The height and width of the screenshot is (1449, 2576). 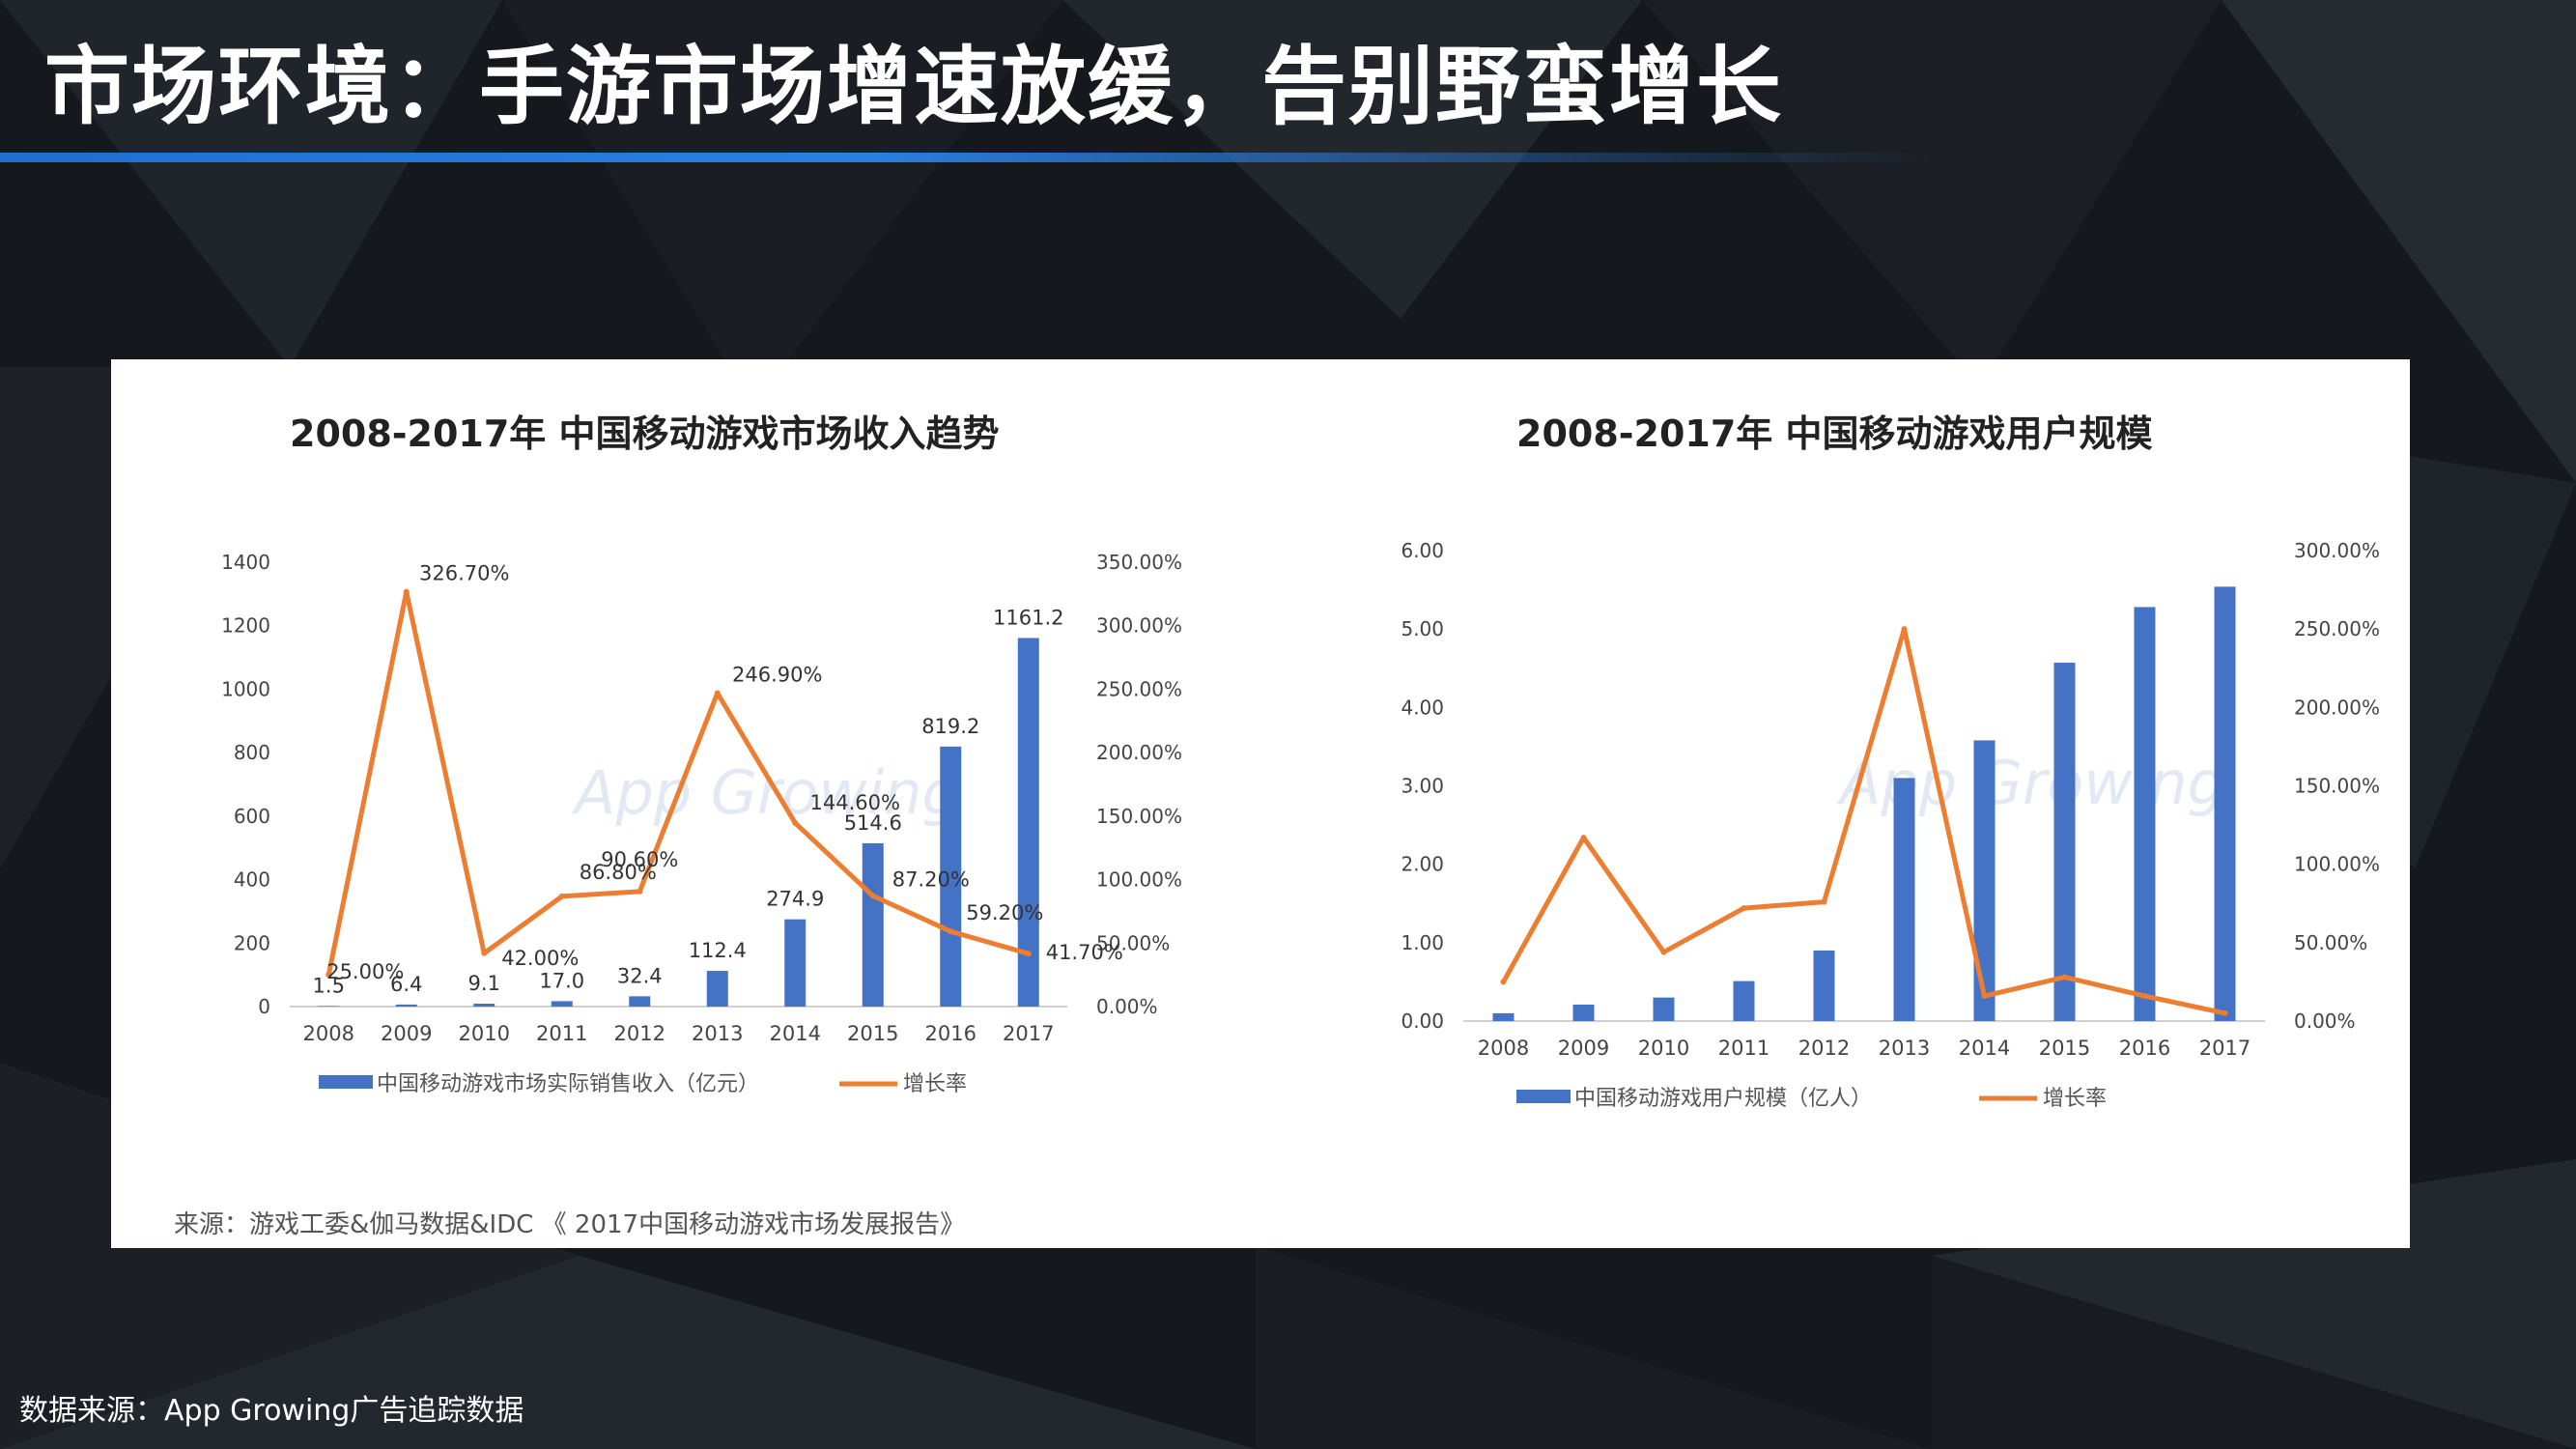 What do you see at coordinates (966, 157) in the screenshot?
I see `title-underline` at bounding box center [966, 157].